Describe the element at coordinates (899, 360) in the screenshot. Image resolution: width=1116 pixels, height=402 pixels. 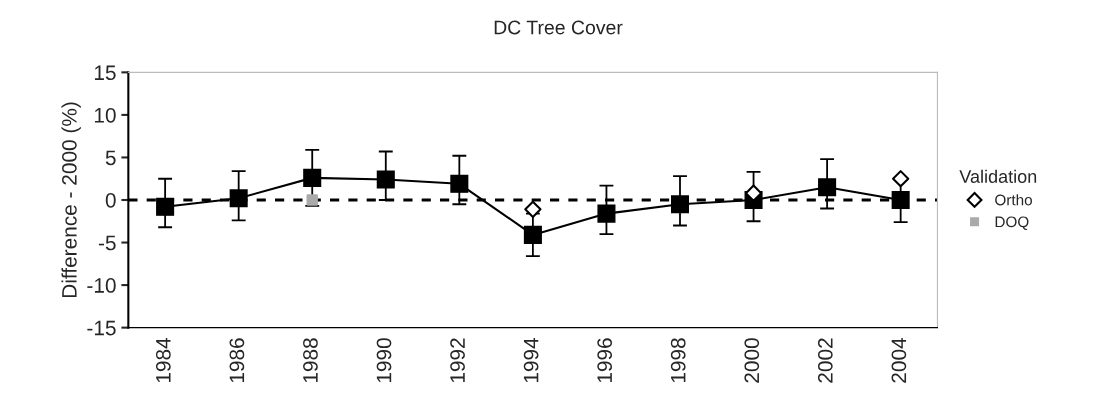
I see `x-tick-label: 2004` at that location.